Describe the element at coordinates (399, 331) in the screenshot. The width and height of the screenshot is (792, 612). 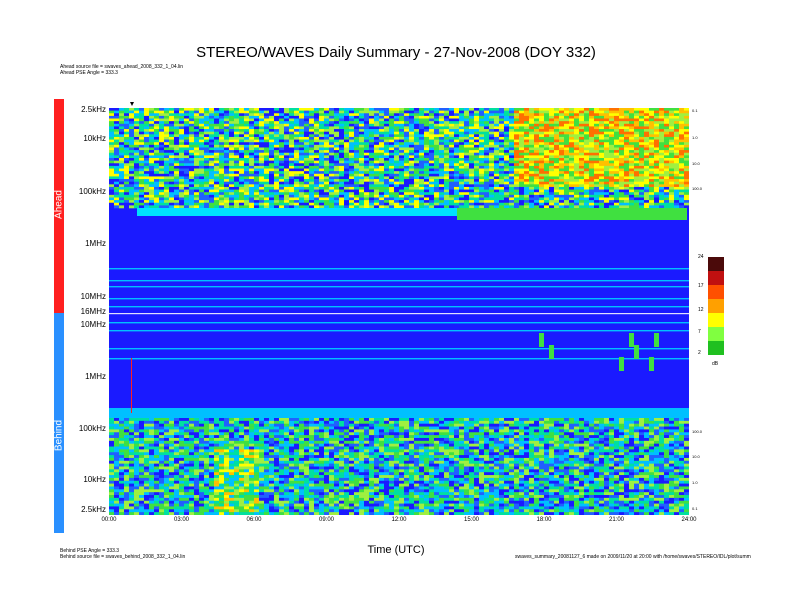
I see `frequency-line` at that location.